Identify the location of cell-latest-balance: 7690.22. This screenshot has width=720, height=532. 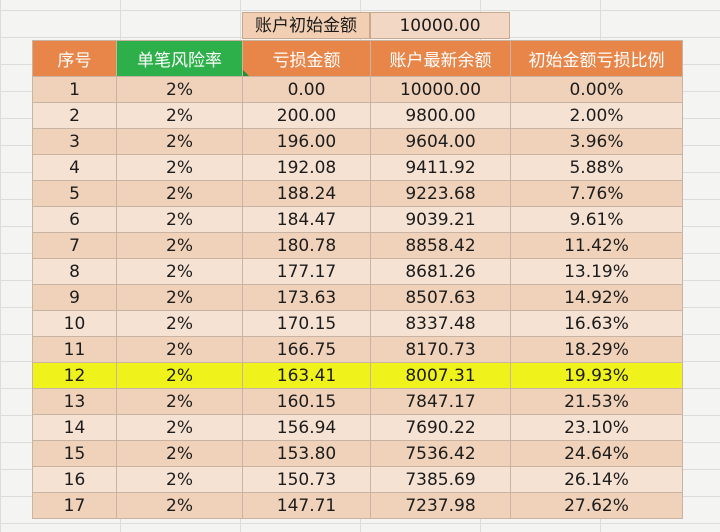
(440, 427).